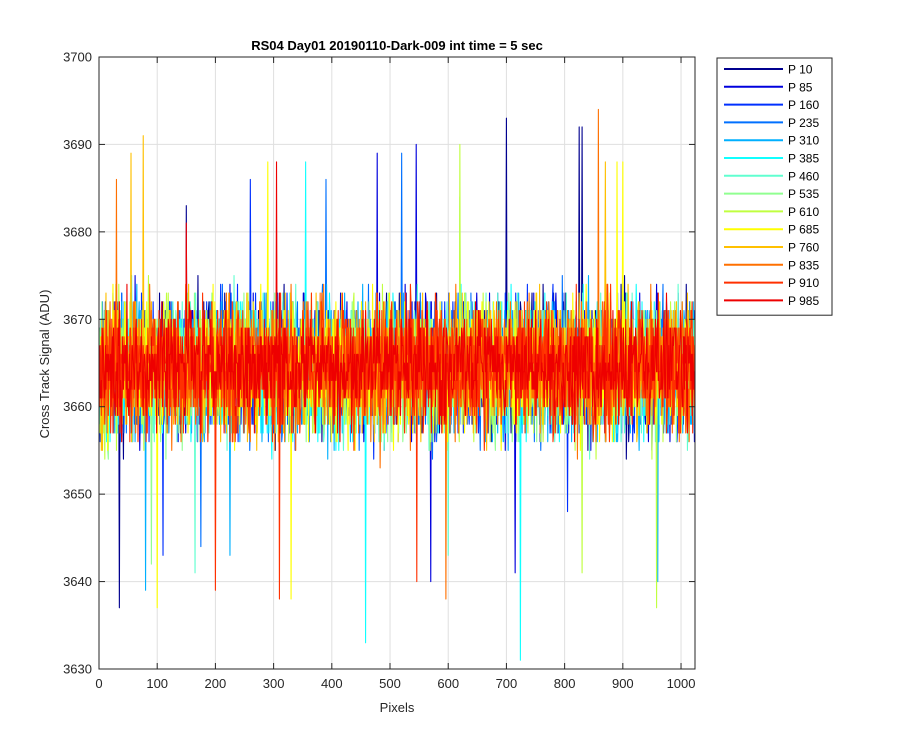 The width and height of the screenshot is (900, 750). Describe the element at coordinates (332, 683) in the screenshot. I see `x-tick-label: 400` at that location.